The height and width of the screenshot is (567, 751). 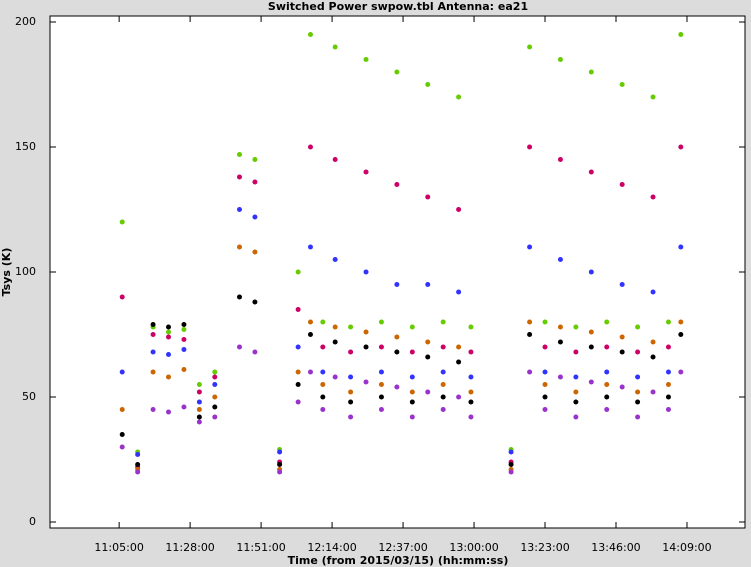 What do you see at coordinates (473, 547) in the screenshot?
I see `x-tick-label: 13:00:00` at bounding box center [473, 547].